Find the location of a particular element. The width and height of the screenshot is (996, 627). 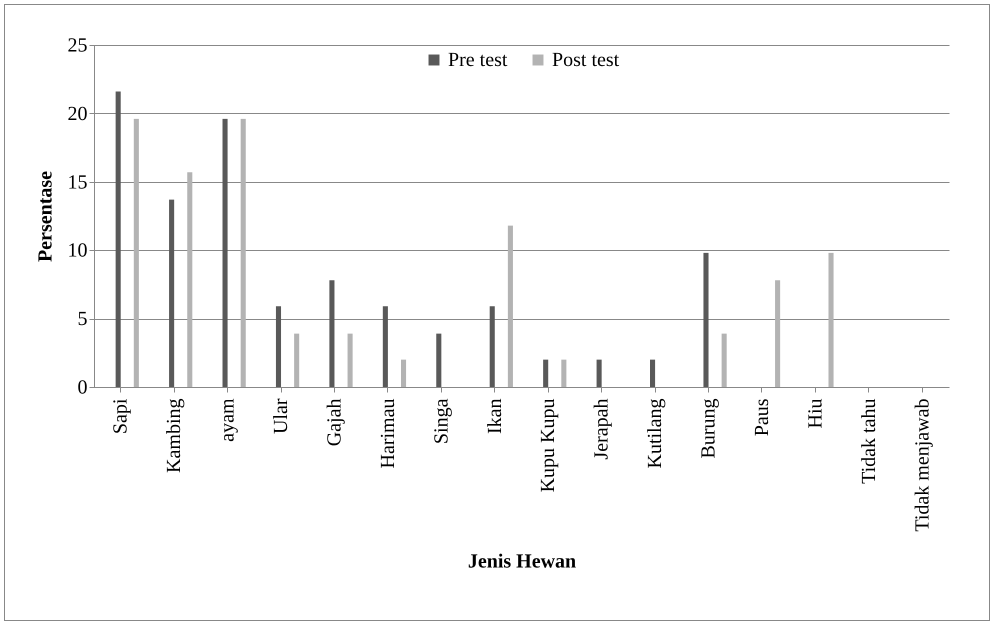

y-axis-title: Persentase is located at coordinates (45, 216).